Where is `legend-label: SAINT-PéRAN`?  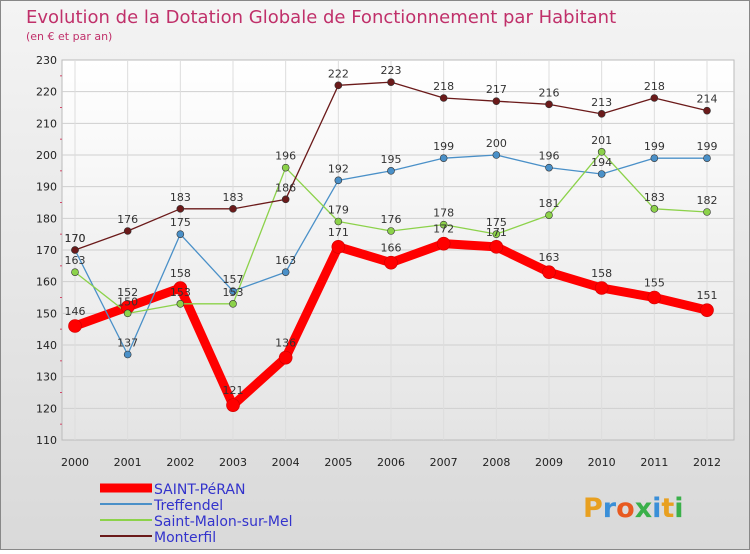
legend-label: SAINT-PéRAN is located at coordinates (199, 490).